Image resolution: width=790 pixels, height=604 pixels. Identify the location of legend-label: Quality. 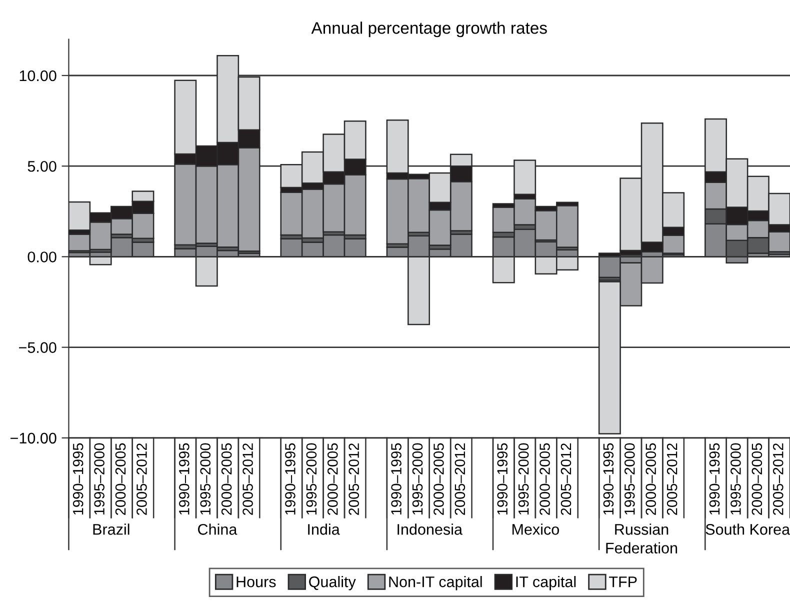
(332, 583).